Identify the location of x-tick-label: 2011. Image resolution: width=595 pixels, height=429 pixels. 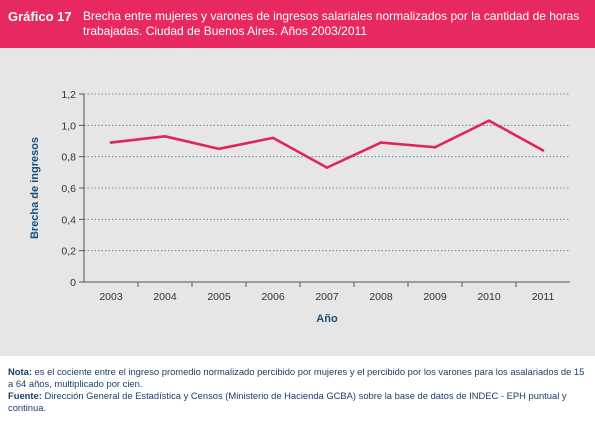
(543, 297).